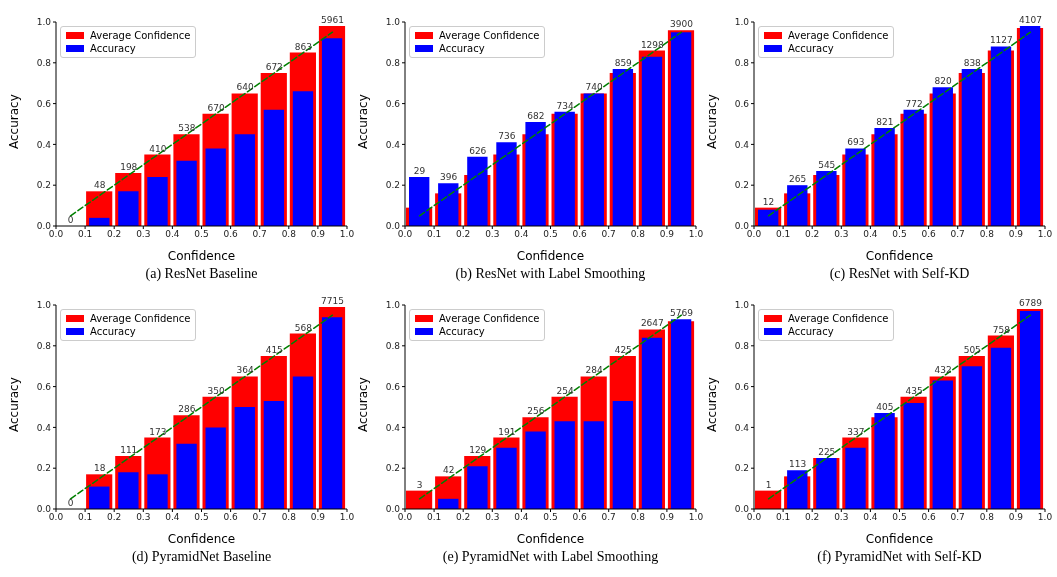  I want to click on text: (f) PyramidNet with Self-KD, so click(899, 557).